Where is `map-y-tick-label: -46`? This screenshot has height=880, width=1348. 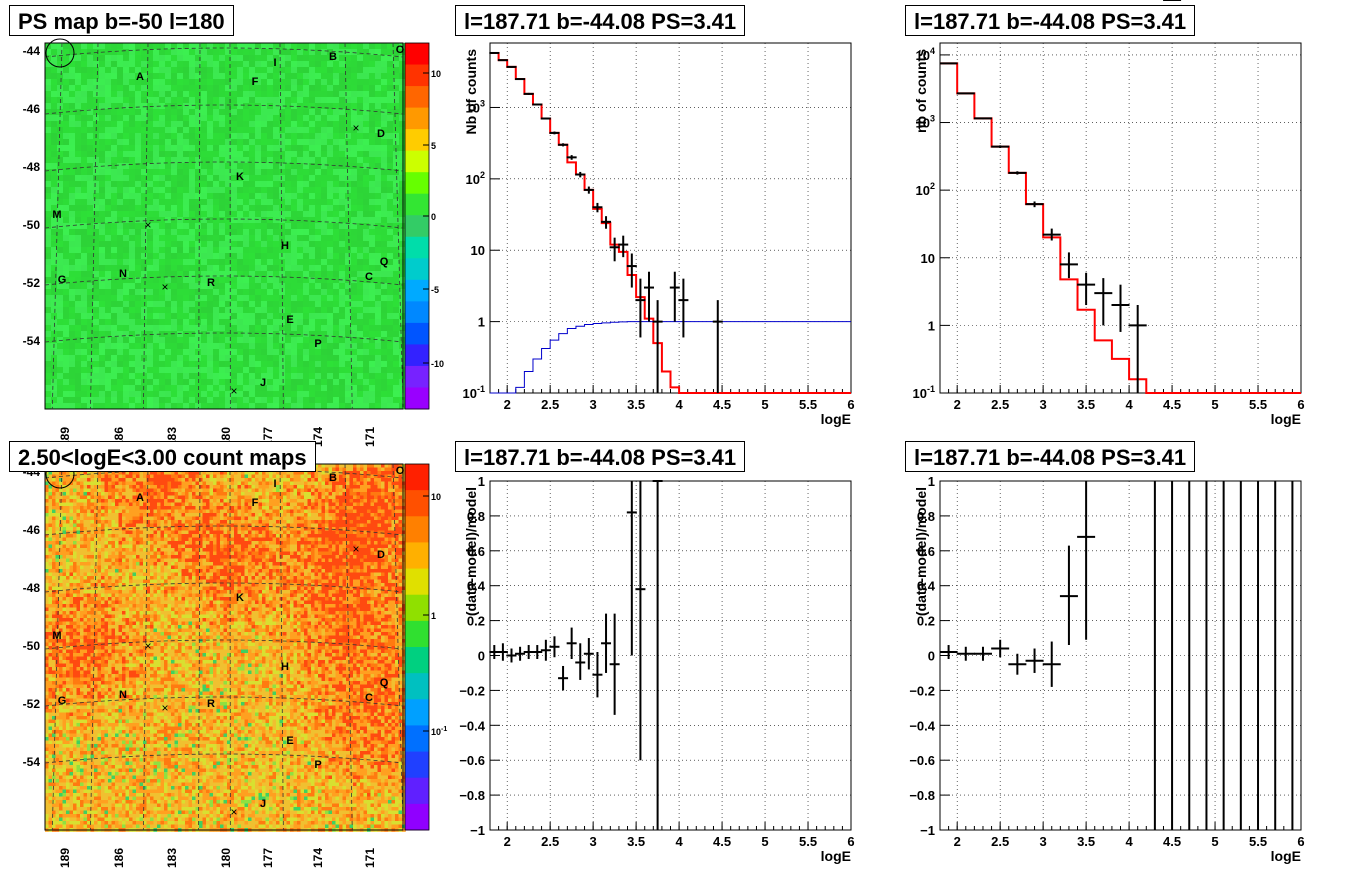 map-y-tick-label: -46 is located at coordinates (32, 109).